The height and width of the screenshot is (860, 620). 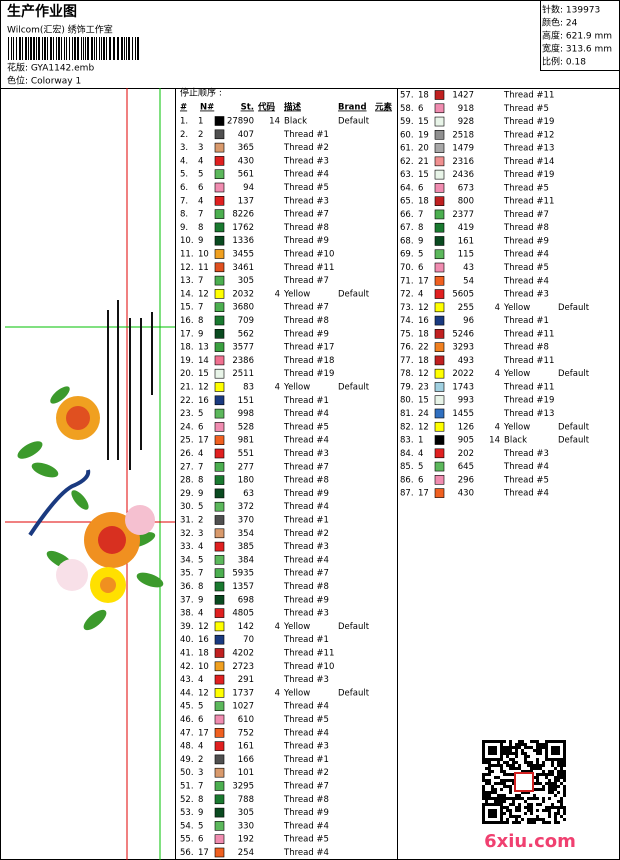 What do you see at coordinates (184, 188) in the screenshot?
I see `row-number: 6.` at bounding box center [184, 188].